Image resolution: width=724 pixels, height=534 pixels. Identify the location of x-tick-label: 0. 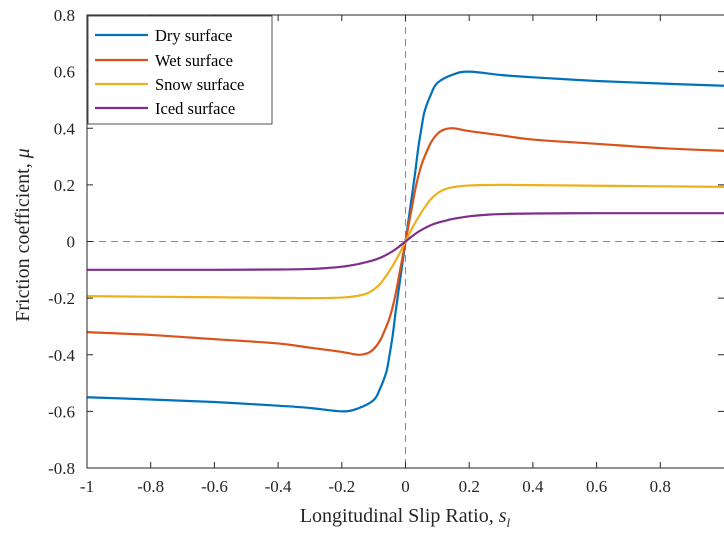
(405, 486).